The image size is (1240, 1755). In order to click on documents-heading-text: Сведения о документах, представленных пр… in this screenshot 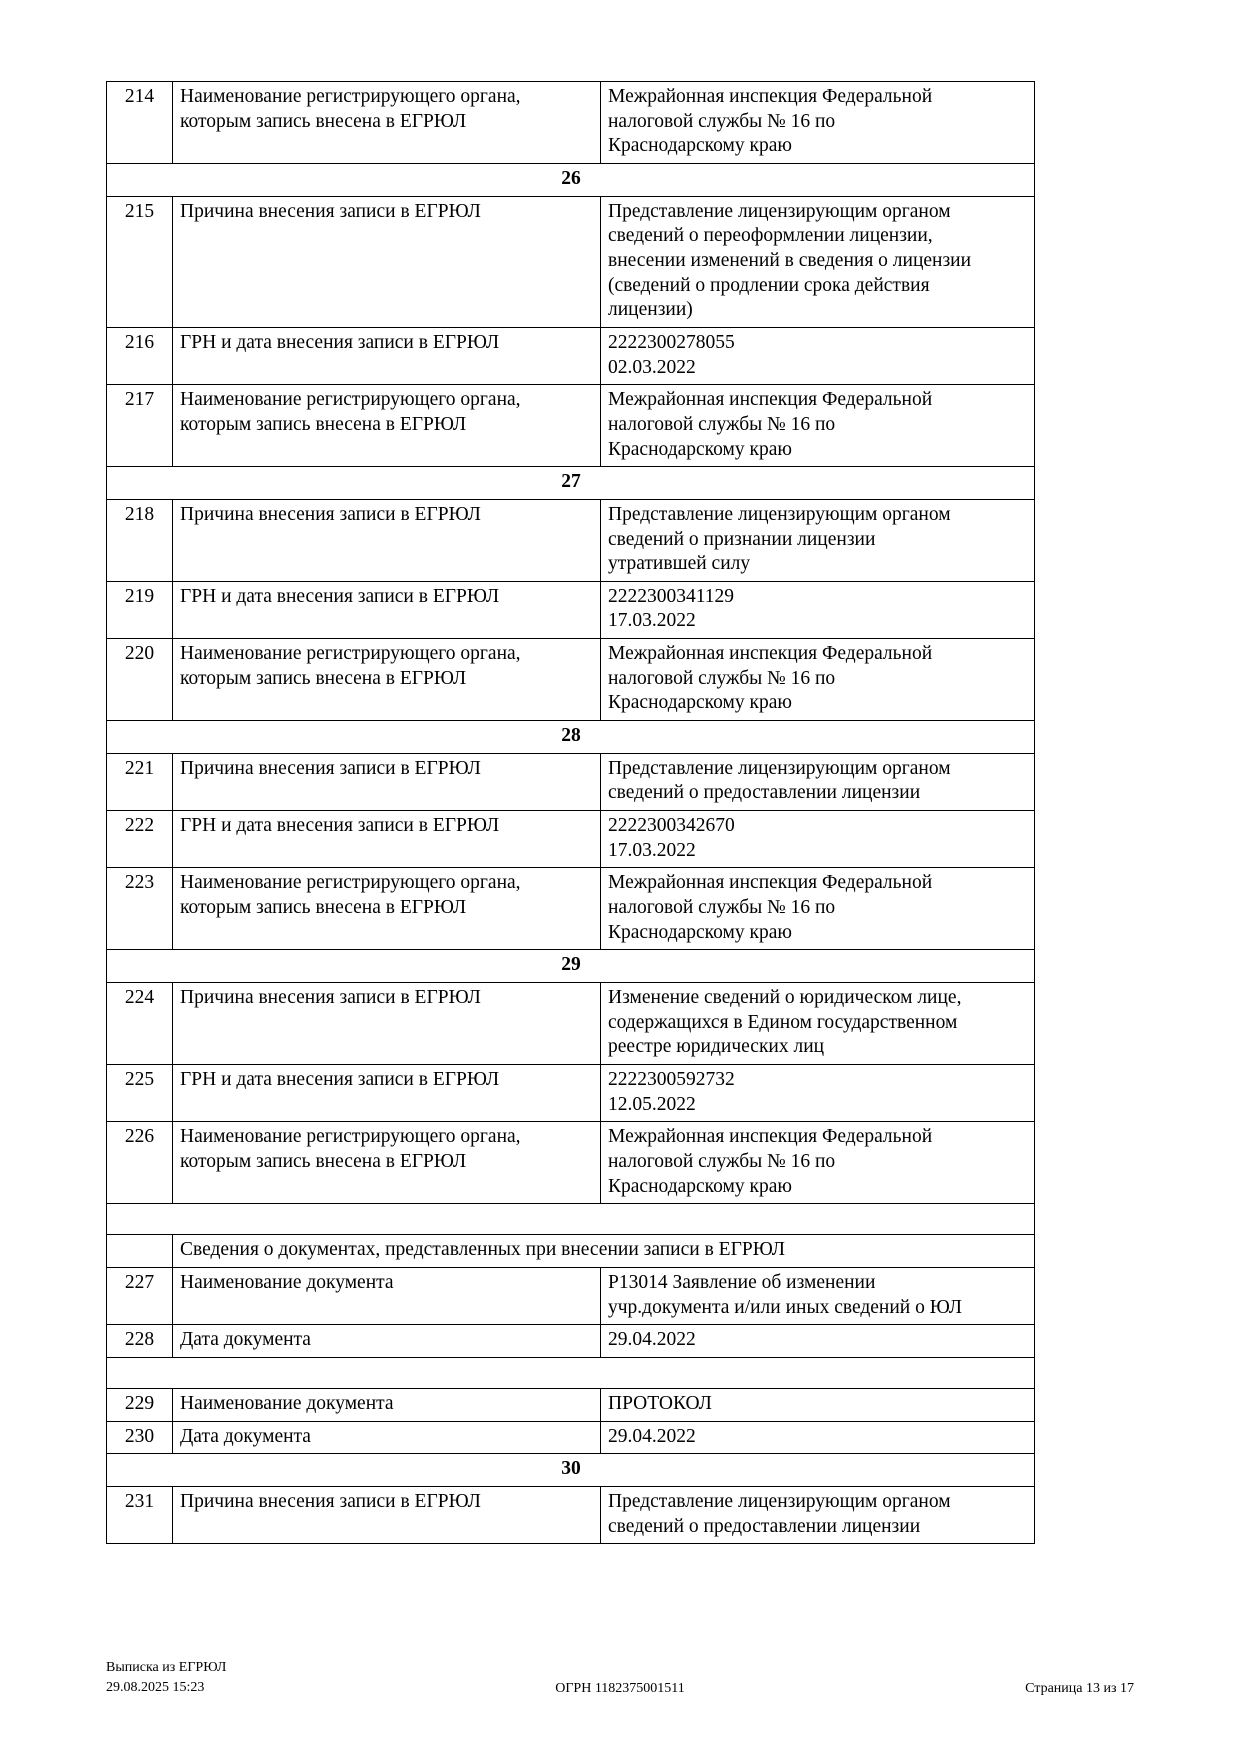, I will do `click(603, 1251)`.